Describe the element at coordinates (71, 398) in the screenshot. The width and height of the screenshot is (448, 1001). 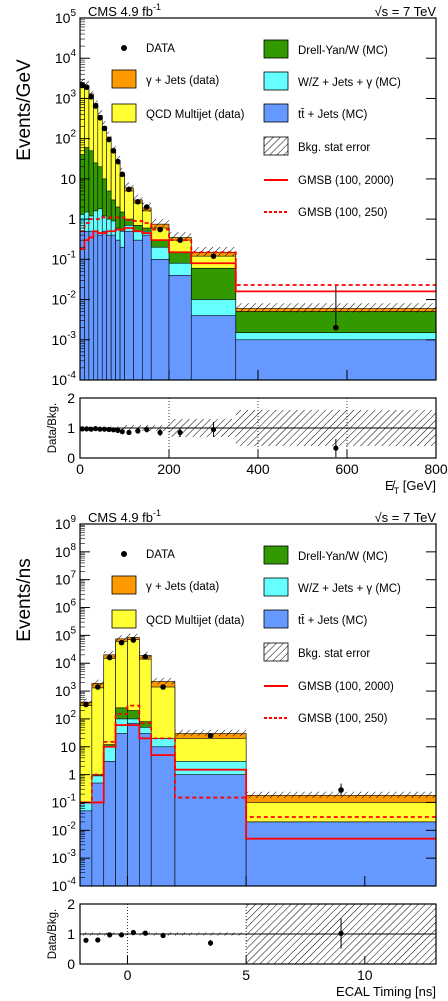
I see `ratio-y-tick-label: 2` at that location.